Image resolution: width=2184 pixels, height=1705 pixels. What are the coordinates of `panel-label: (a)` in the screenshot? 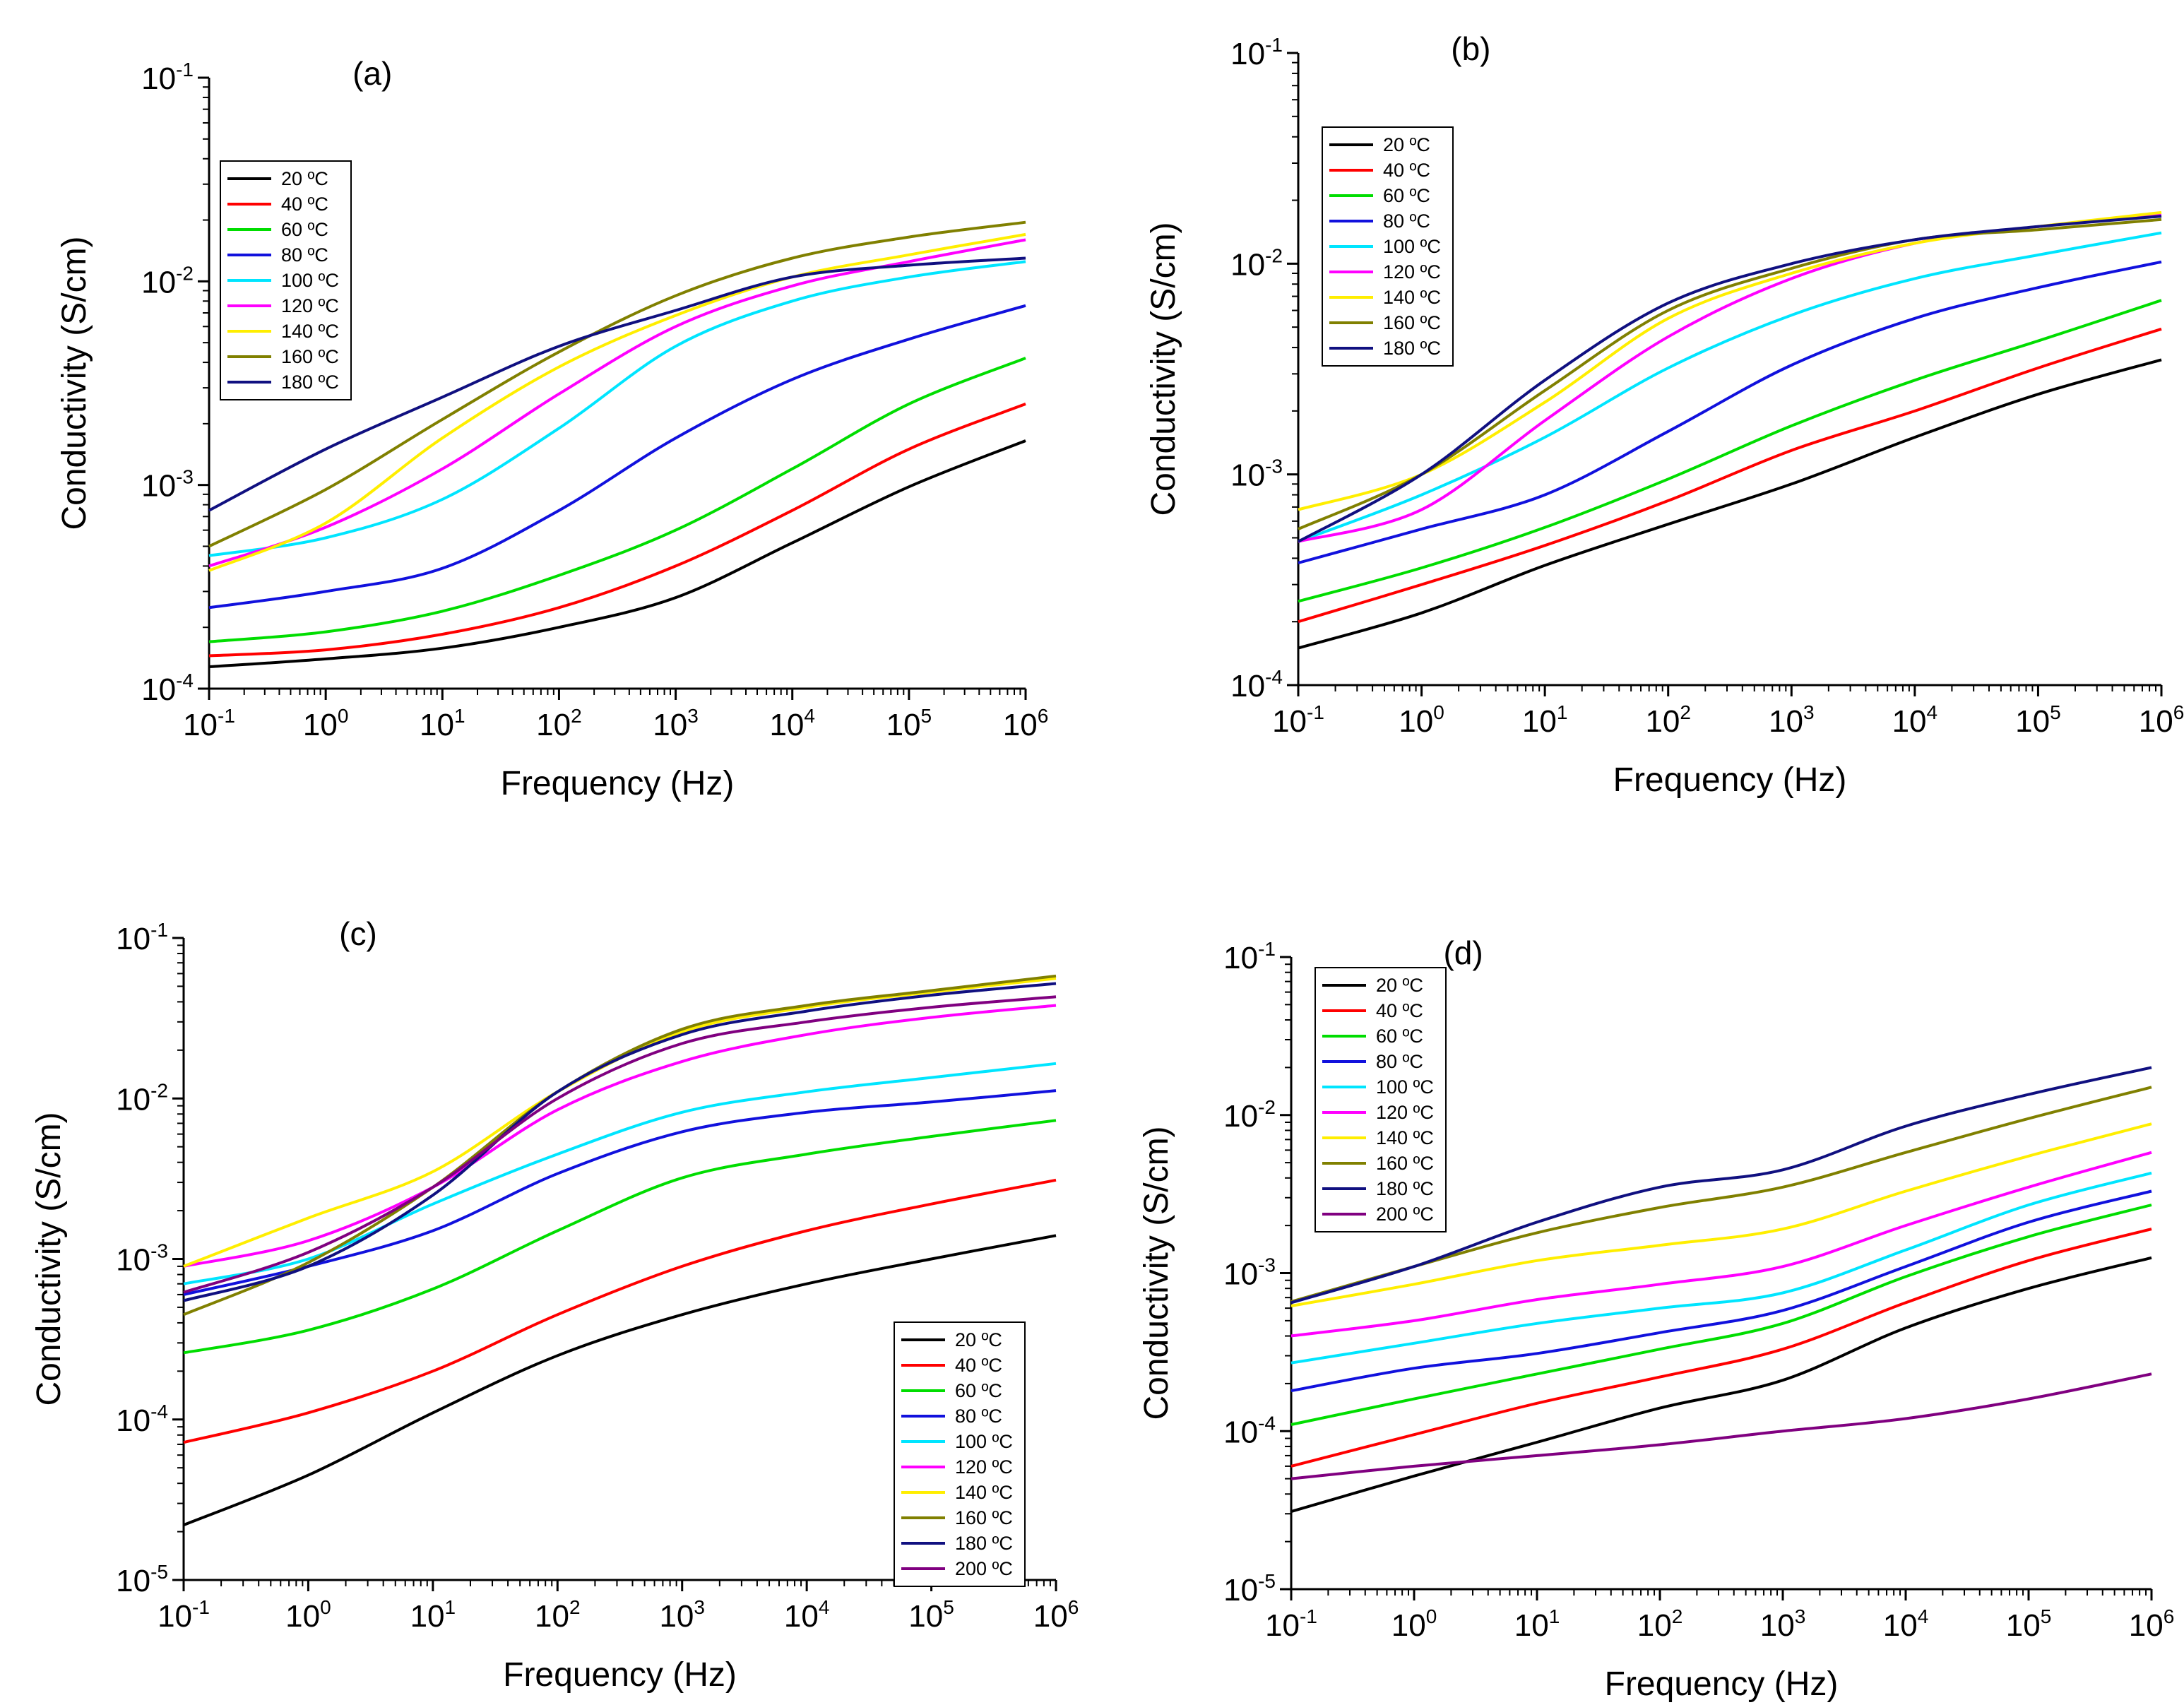 It's located at (372, 73).